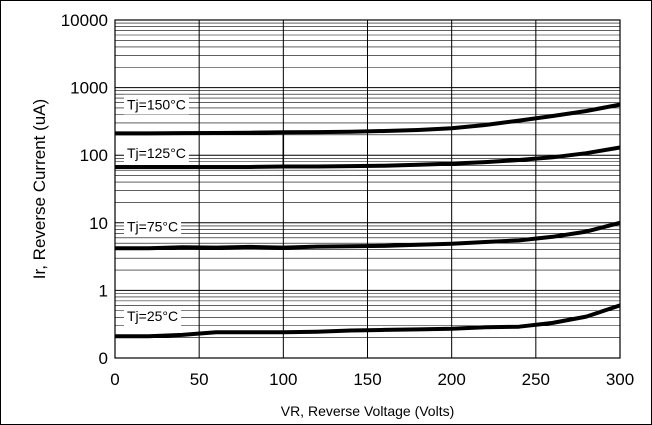 The height and width of the screenshot is (425, 652). What do you see at coordinates (283, 379) in the screenshot?
I see `x-tick-label: 100` at bounding box center [283, 379].